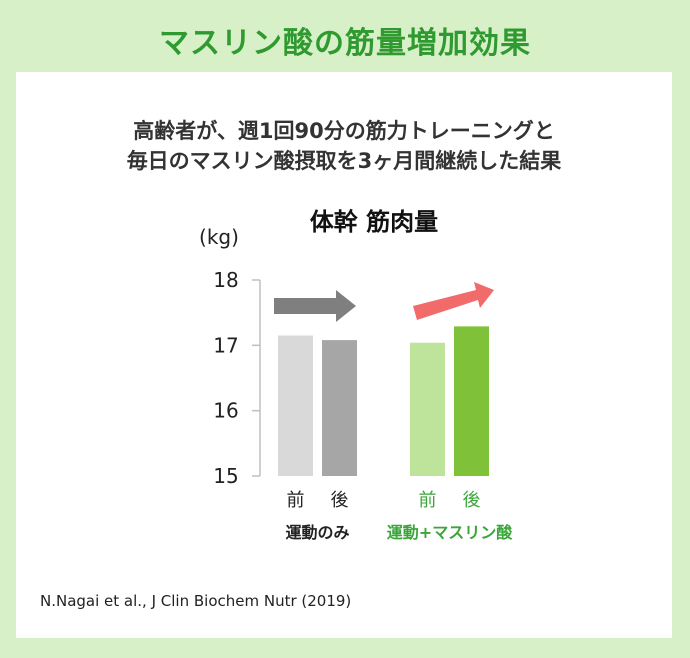 This screenshot has width=690, height=658. Describe the element at coordinates (219, 237) in the screenshot. I see `y-axis-unit-label: (kg)` at that location.